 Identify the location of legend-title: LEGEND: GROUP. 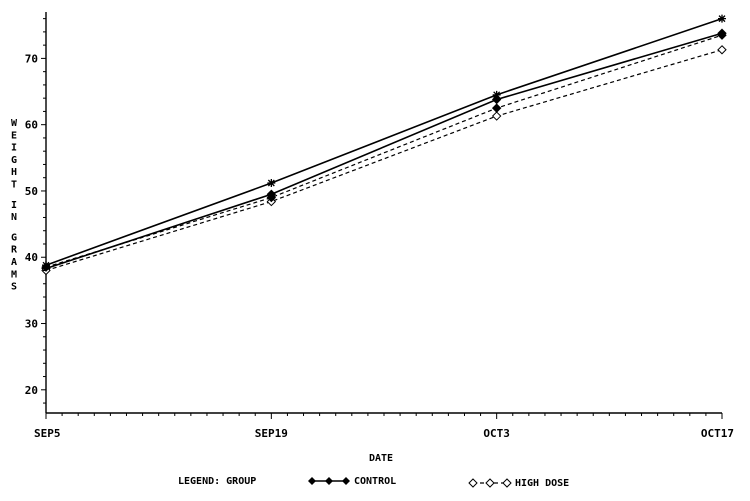
(217, 481).